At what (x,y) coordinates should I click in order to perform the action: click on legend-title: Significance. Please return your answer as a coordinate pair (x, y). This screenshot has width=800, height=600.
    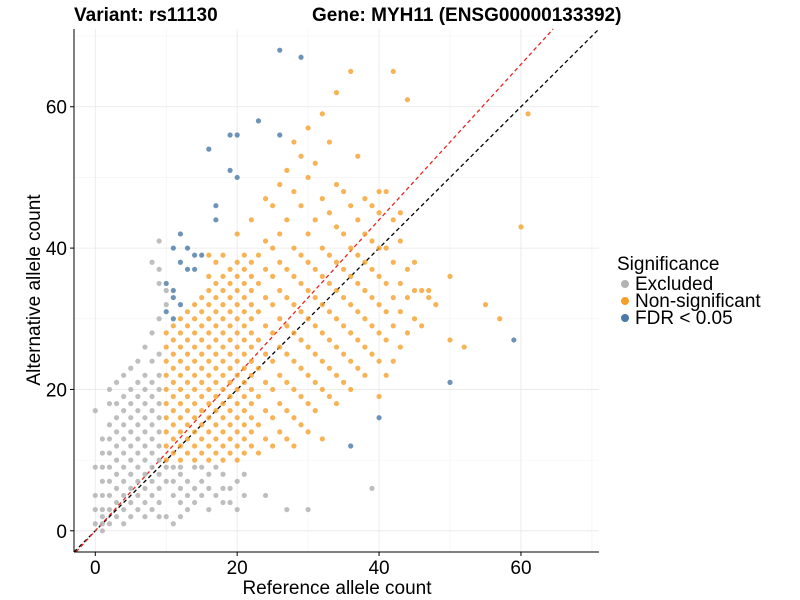
    Looking at the image, I should click on (668, 264).